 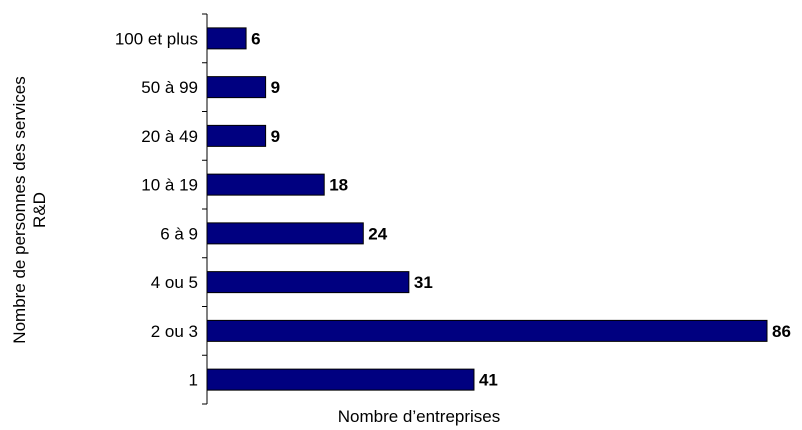 I want to click on category-label: 2 ou 3, so click(x=174, y=331).